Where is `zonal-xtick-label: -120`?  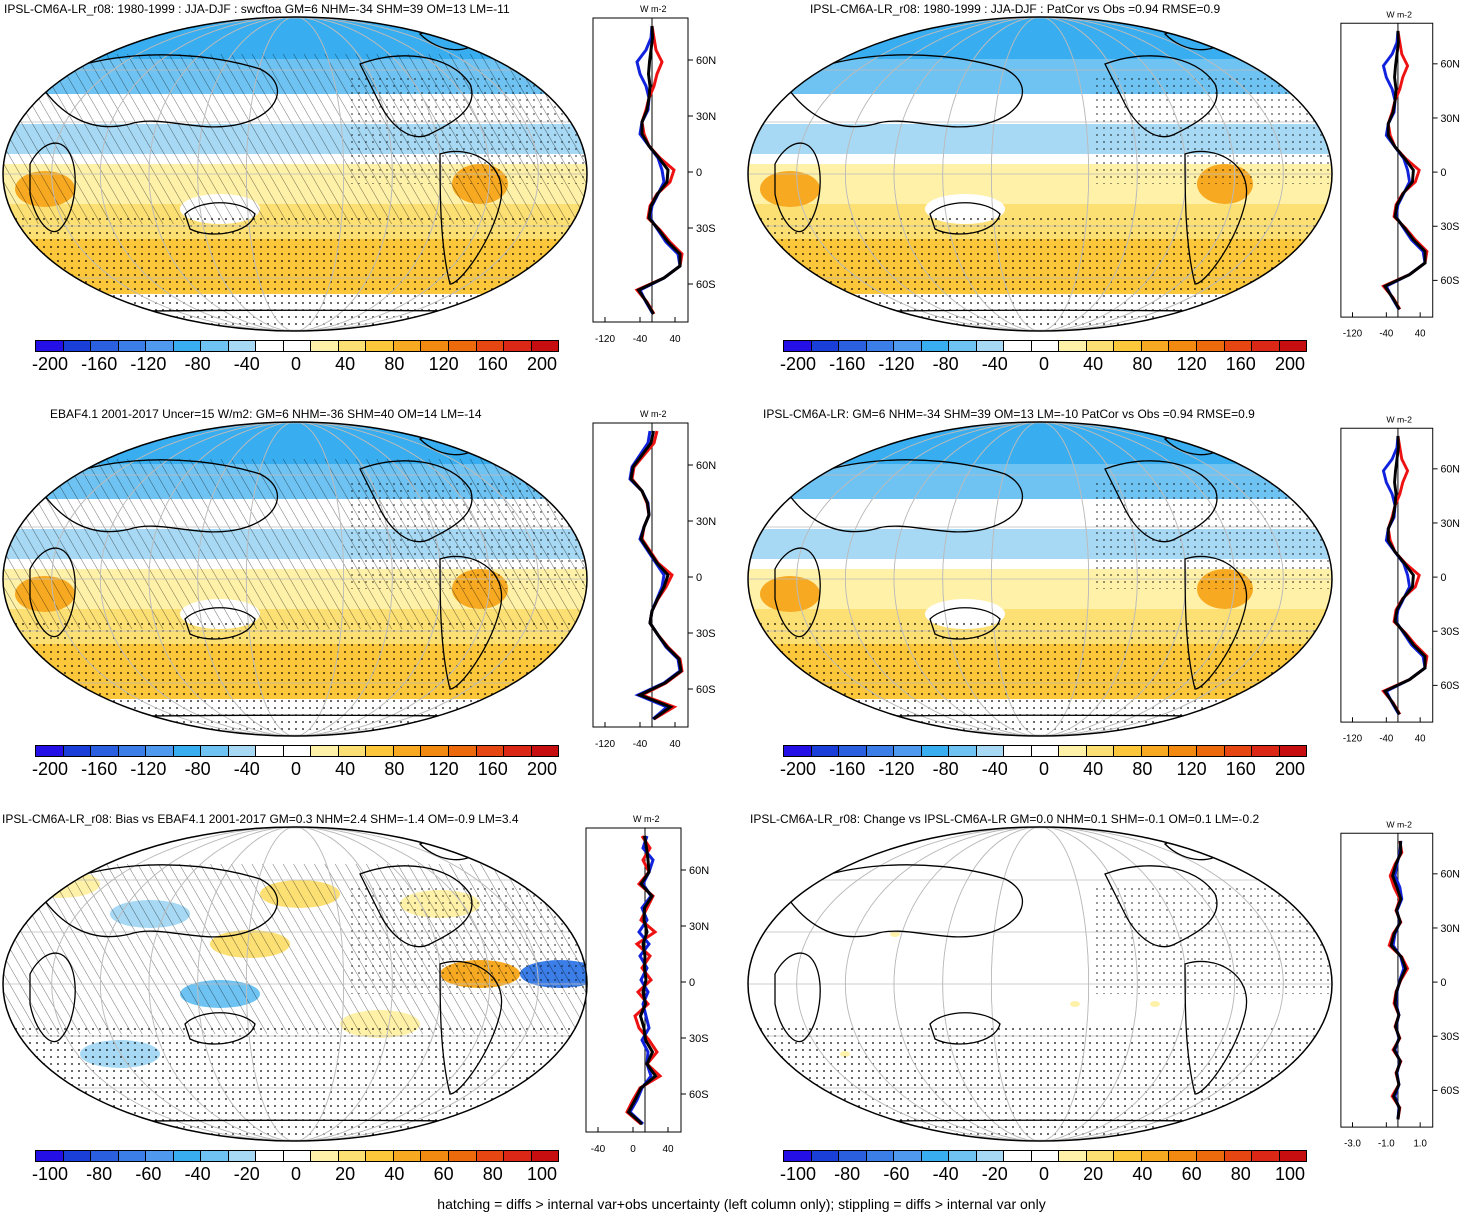 zonal-xtick-label: -120 is located at coordinates (605, 339).